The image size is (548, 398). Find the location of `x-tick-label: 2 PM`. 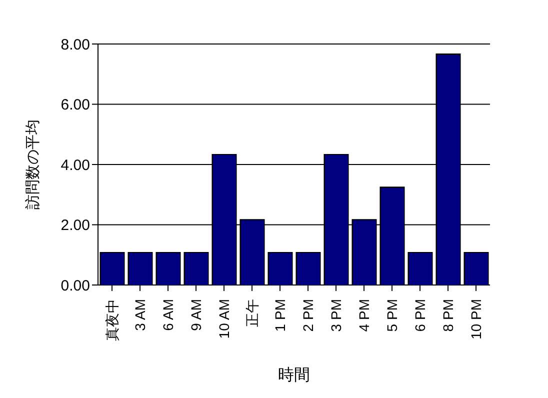

x-tick-label: 2 PM is located at coordinates (308, 315).